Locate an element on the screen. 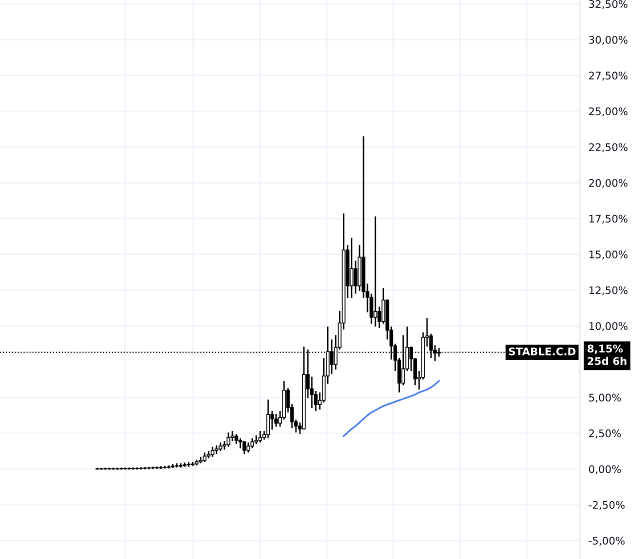 The image size is (637, 559). text: 25d 6h is located at coordinates (607, 360).